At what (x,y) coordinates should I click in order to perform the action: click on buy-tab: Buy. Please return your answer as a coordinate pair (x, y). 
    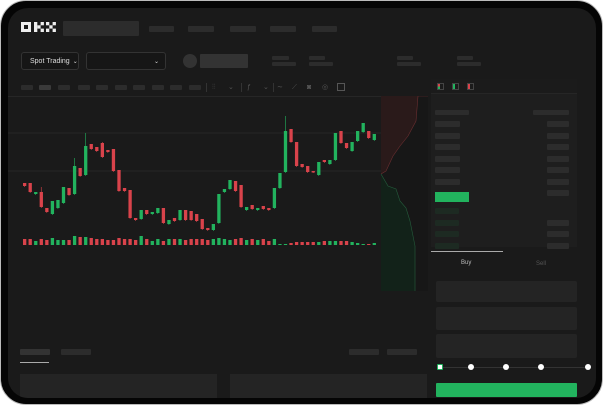
    Looking at the image, I should click on (466, 263).